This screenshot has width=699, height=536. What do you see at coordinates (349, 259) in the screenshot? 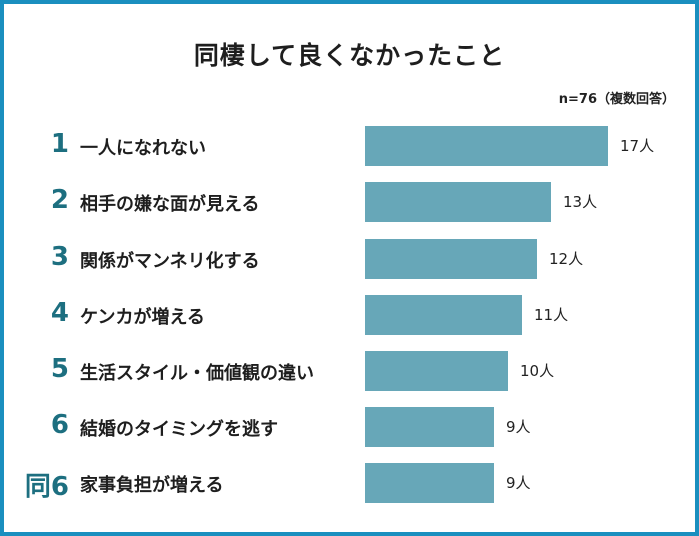
I see `bar-row: 3 関係がマンネリ化する 12人` at bounding box center [349, 259].